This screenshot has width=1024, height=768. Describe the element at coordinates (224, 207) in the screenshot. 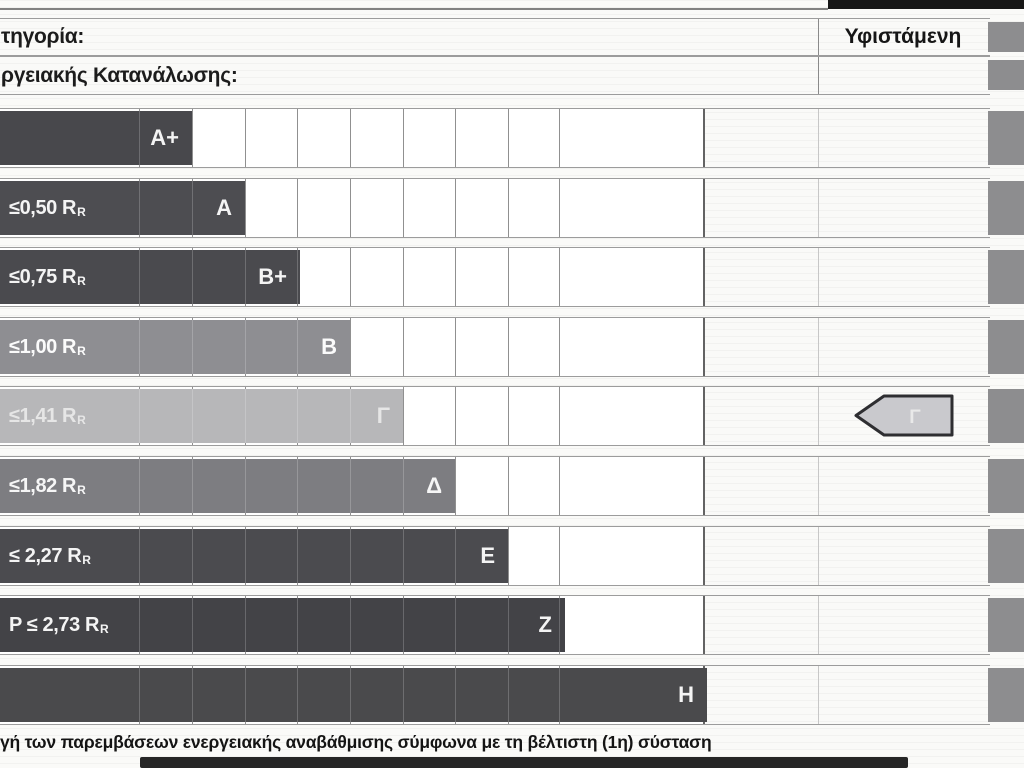

I see `class-label: A` at that location.